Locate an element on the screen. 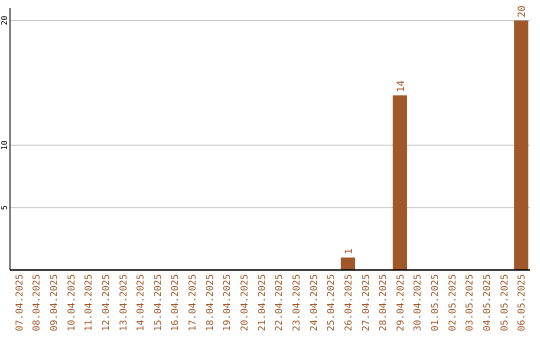 The width and height of the screenshot is (540, 340). x-tick-label: 08.04.2025 is located at coordinates (37, 303).